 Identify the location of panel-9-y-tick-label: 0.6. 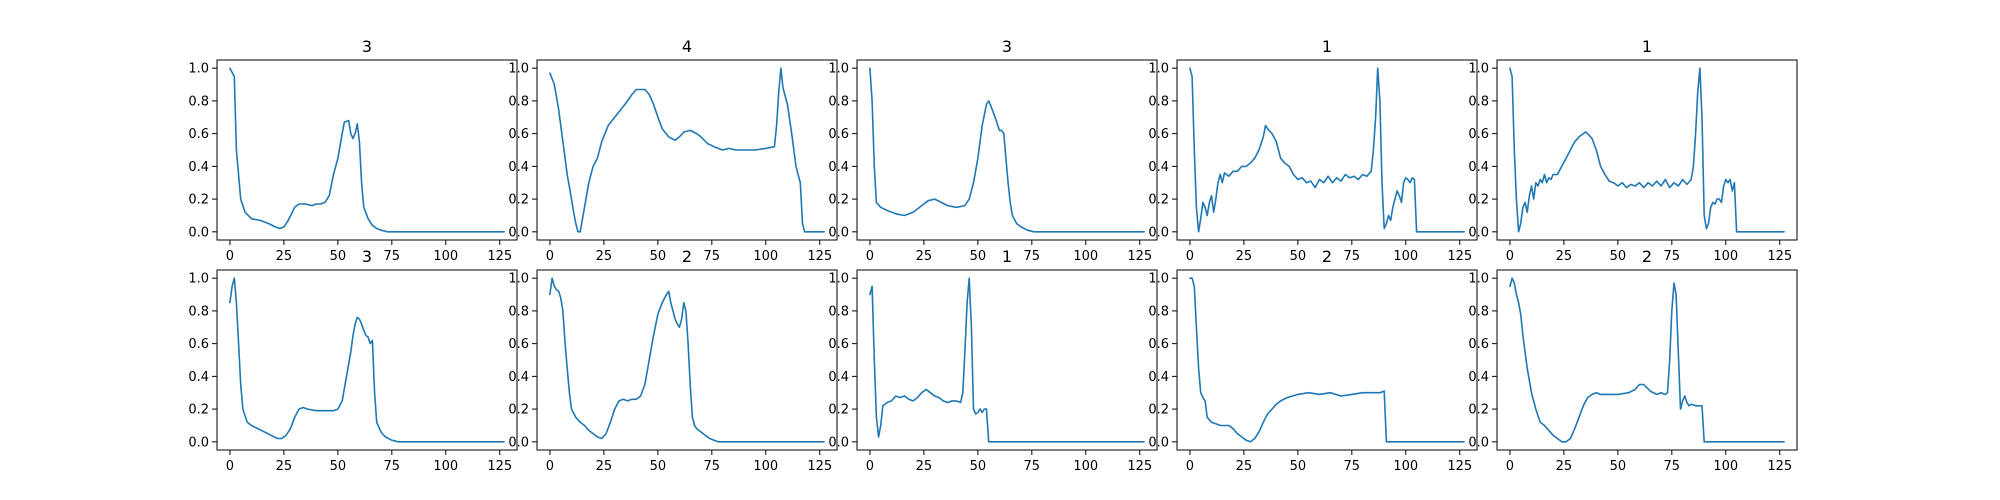
(1158, 344).